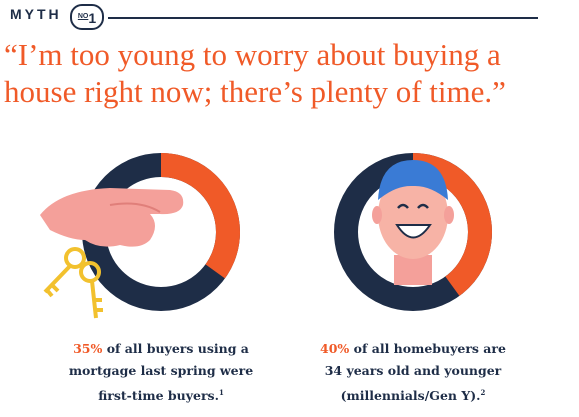 This screenshot has width=579, height=417. What do you see at coordinates (335, 348) in the screenshot?
I see `stat-value: 40%` at bounding box center [335, 348].